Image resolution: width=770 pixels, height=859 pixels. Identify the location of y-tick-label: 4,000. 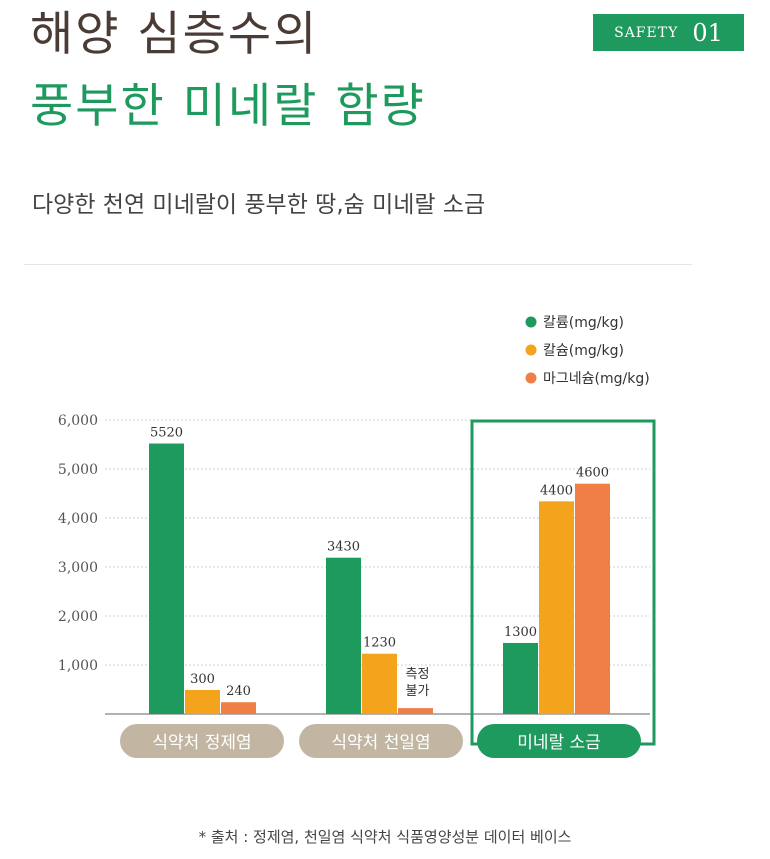
(78, 519).